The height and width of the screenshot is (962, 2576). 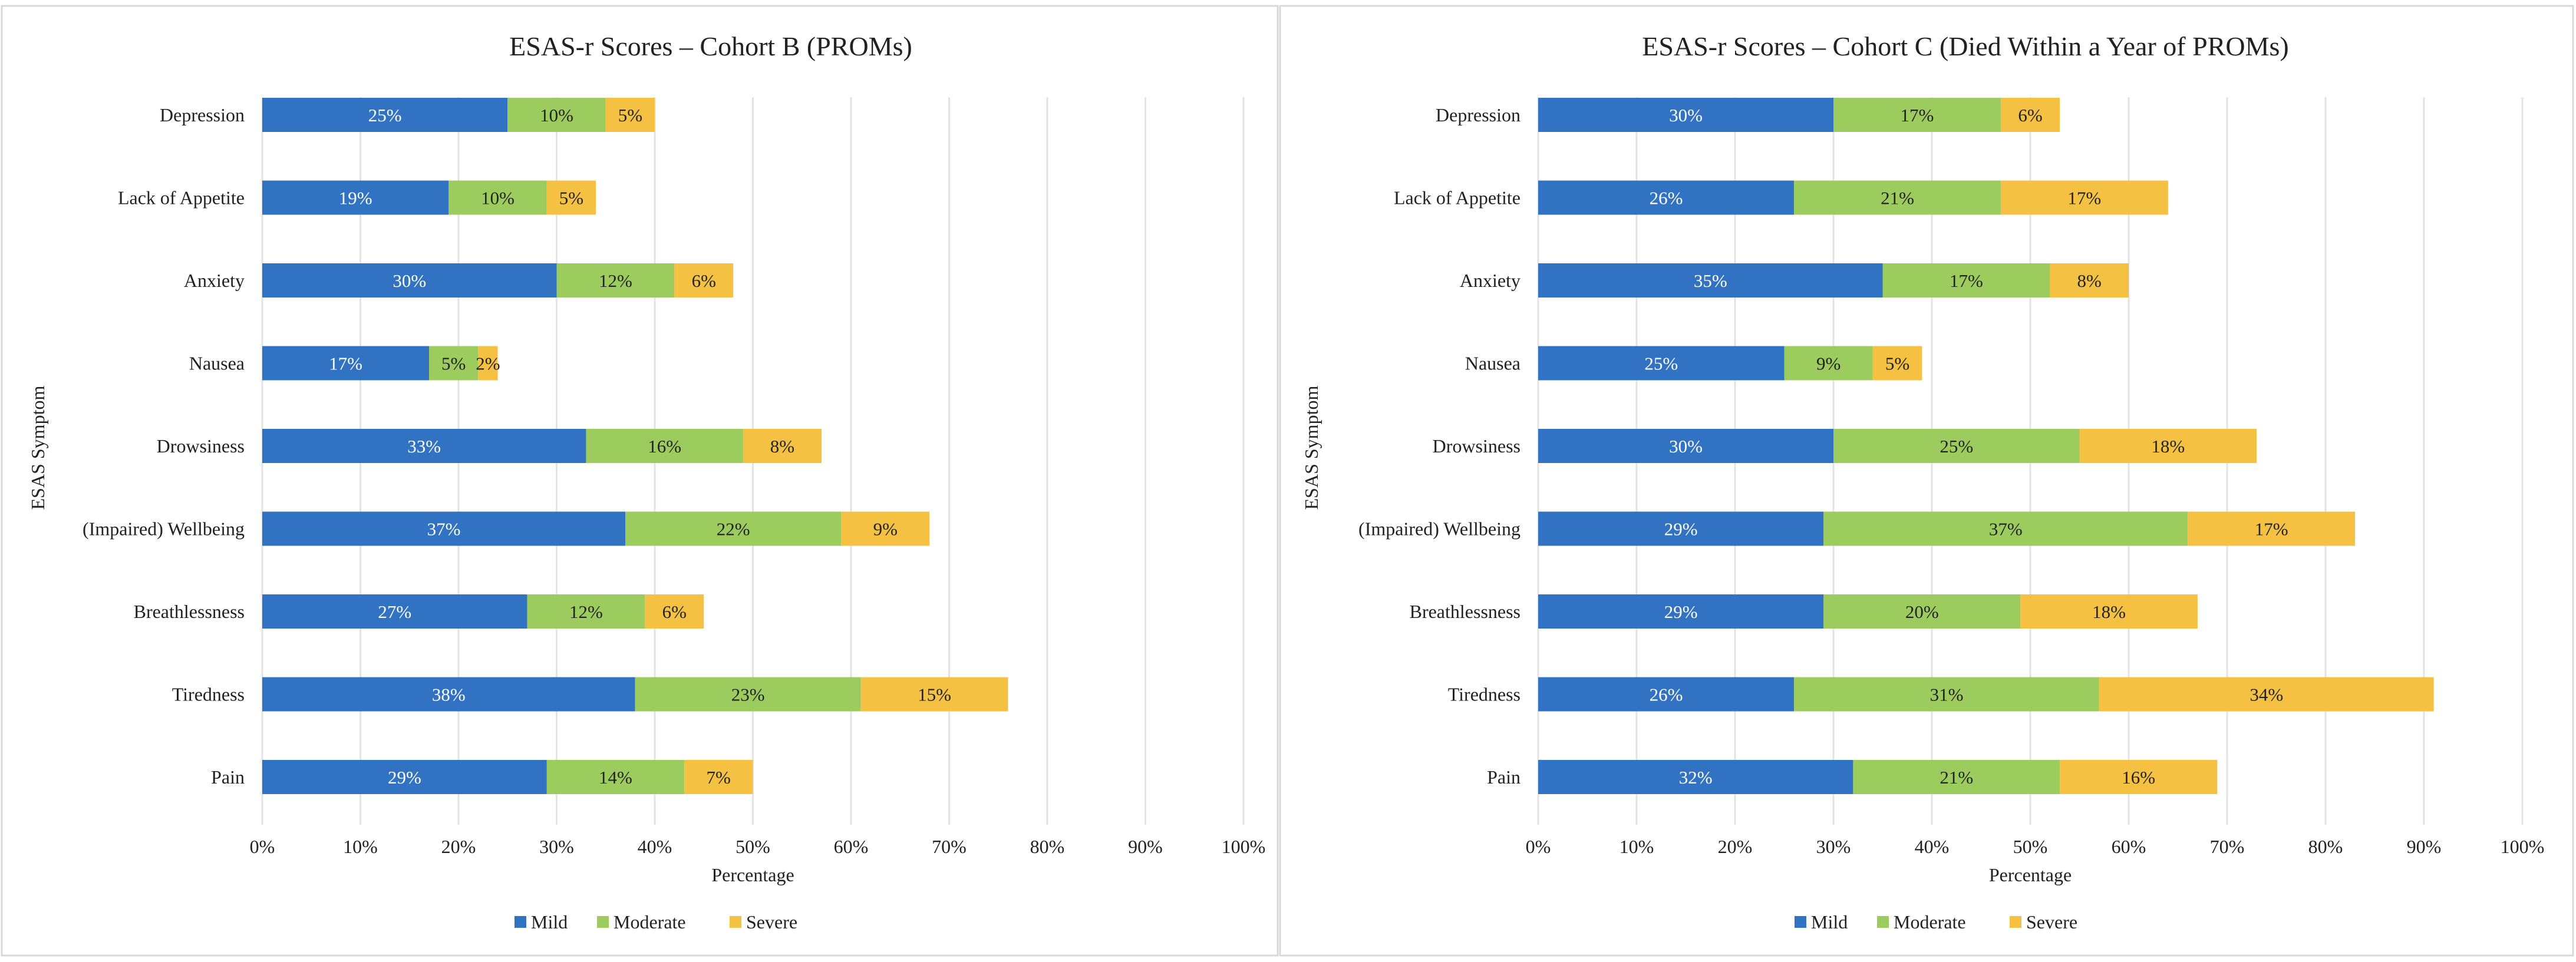 I want to click on x-tick-label: 80%, so click(x=1047, y=847).